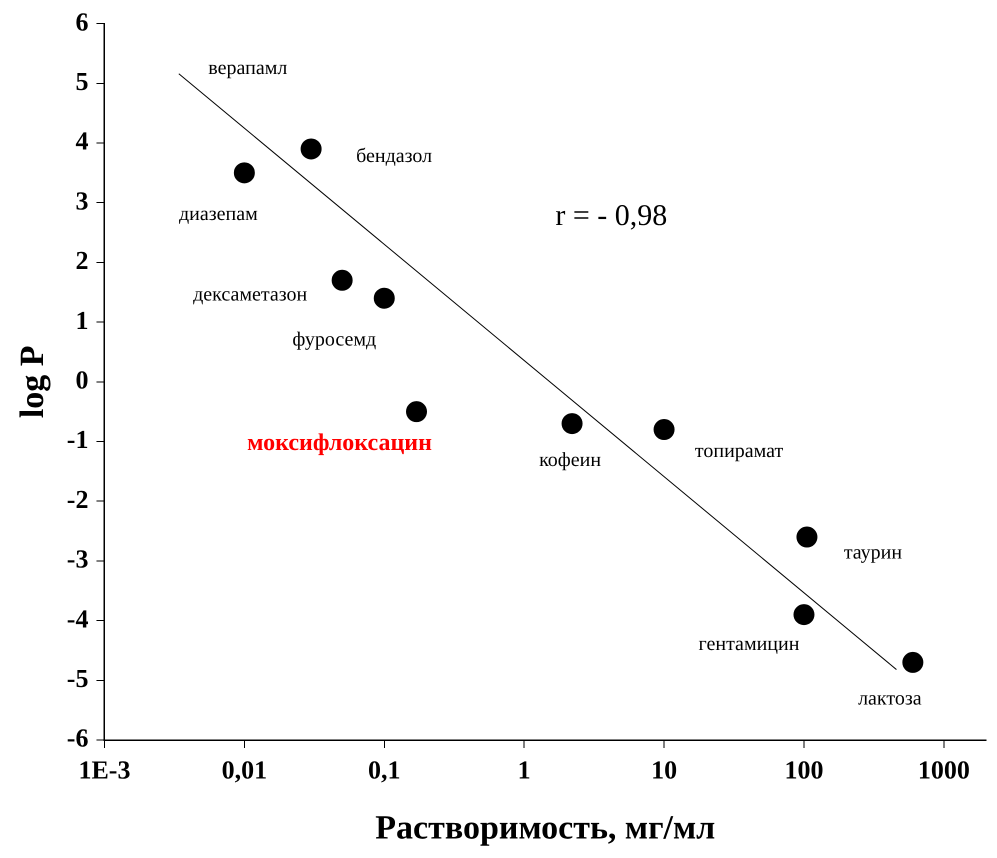  I want to click on y-tick-label: -5, so click(77, 679).